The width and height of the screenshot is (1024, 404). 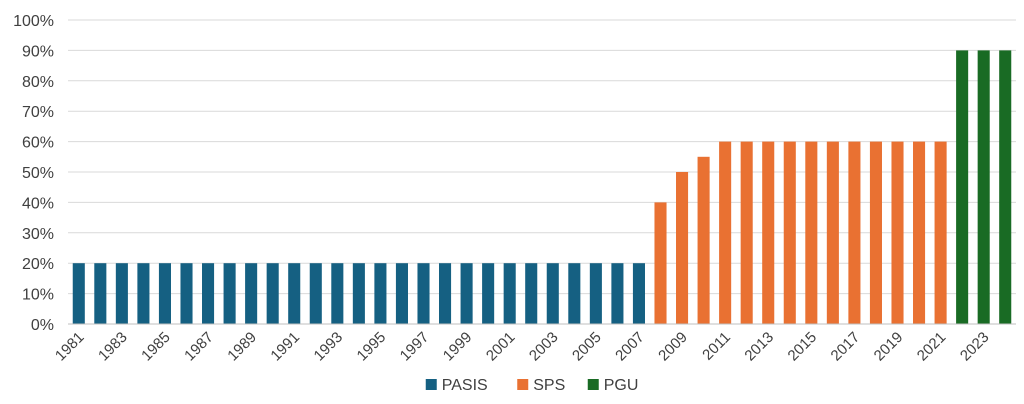 I want to click on x-tick-label: 1999, so click(x=458, y=347).